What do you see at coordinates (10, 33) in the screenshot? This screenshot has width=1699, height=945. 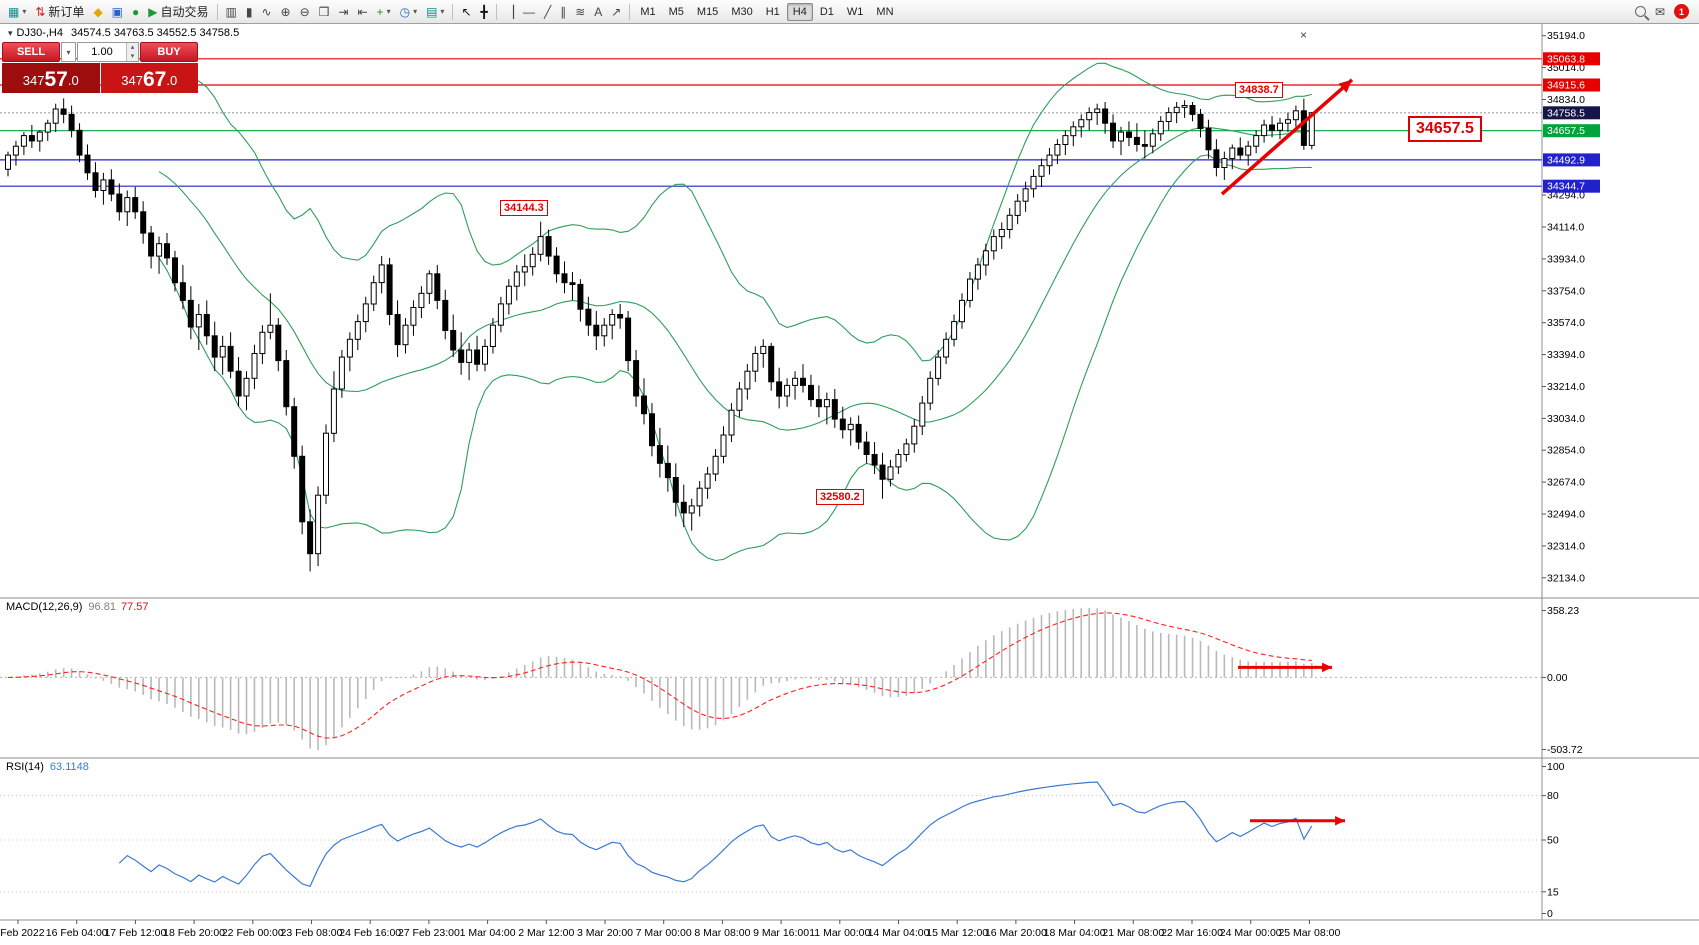 I see `collapse-triangle-icon: ▾` at bounding box center [10, 33].